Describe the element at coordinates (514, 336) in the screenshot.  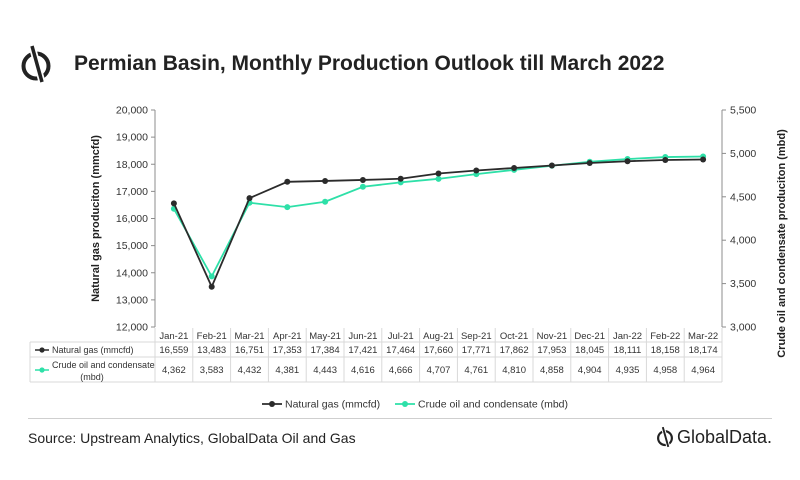
I see `category-label: Oct-21` at that location.